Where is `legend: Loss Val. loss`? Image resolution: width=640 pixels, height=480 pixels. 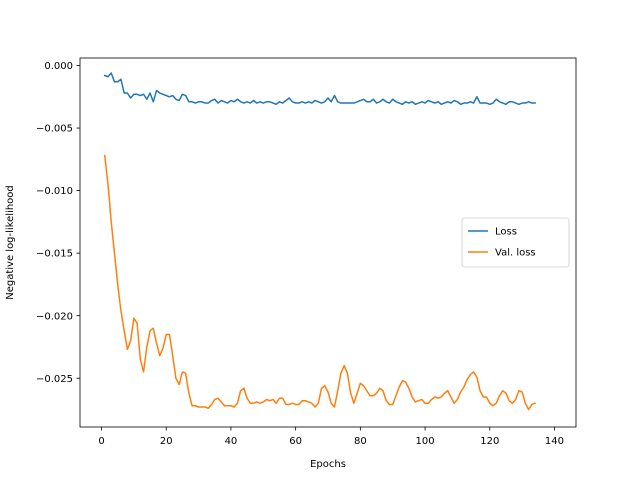
legend: Loss Val. loss is located at coordinates (515, 242).